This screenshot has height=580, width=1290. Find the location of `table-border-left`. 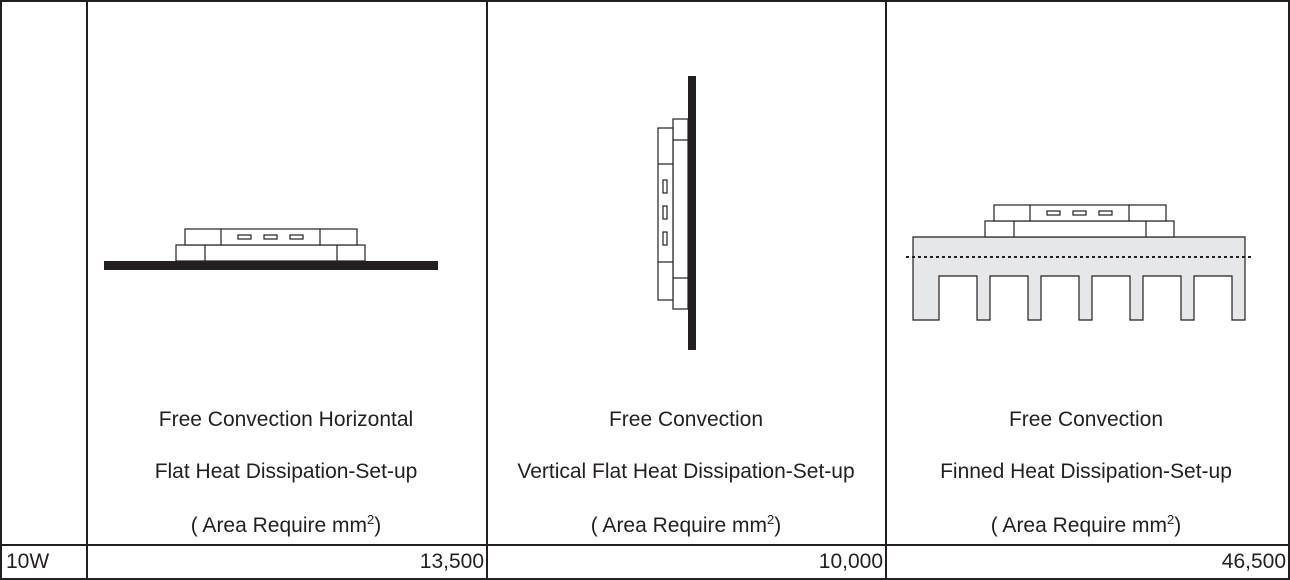

table-border-left is located at coordinates (1, 290).